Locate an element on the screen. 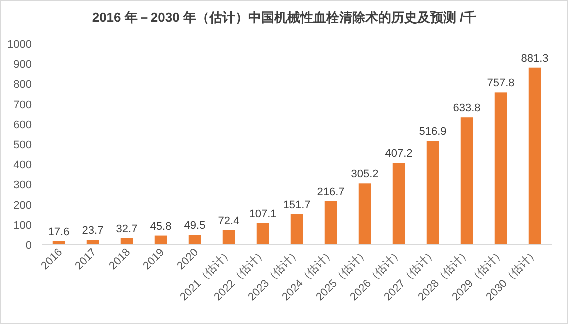 Image resolution: width=569 pixels, height=325 pixels. y-tick-label: 300 is located at coordinates (23, 186).